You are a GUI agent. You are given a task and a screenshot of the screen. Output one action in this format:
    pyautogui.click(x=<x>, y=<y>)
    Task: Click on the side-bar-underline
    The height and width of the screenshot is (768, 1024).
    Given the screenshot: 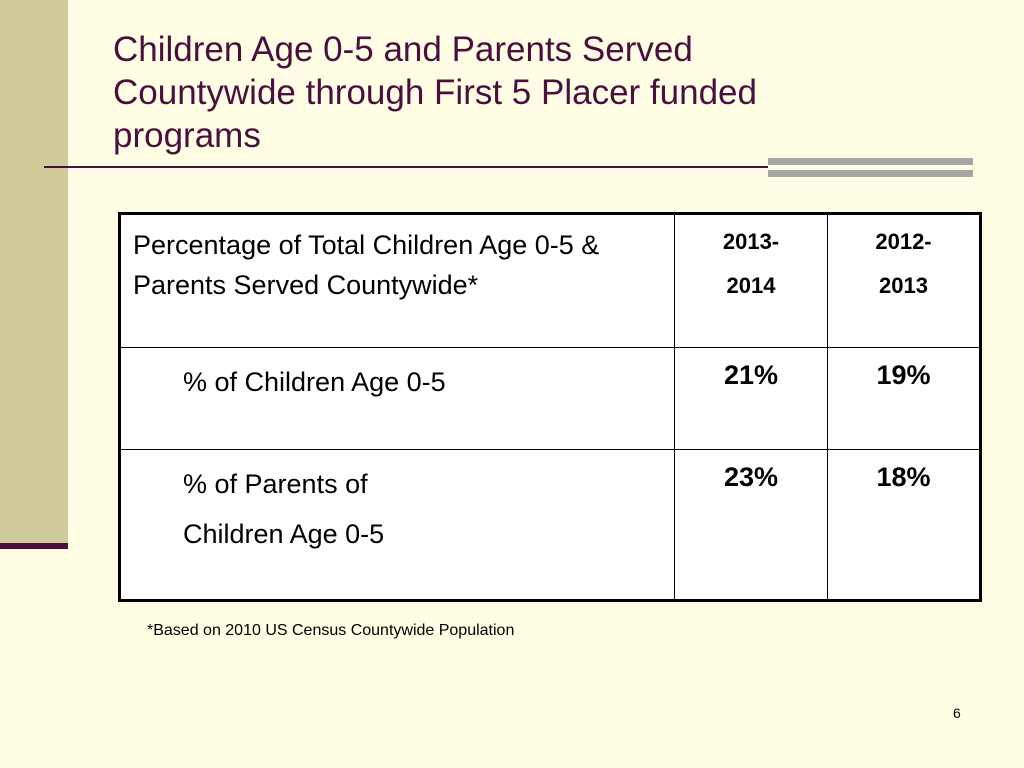 What is the action you would take?
    pyautogui.click(x=34, y=546)
    